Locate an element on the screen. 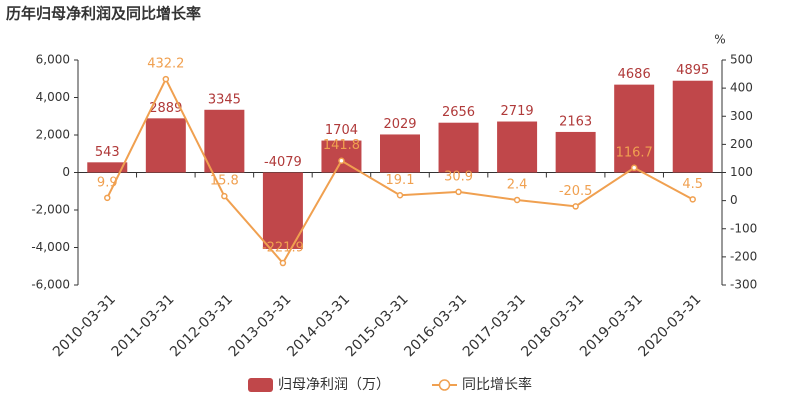  line-label: 141.8 is located at coordinates (341, 145).